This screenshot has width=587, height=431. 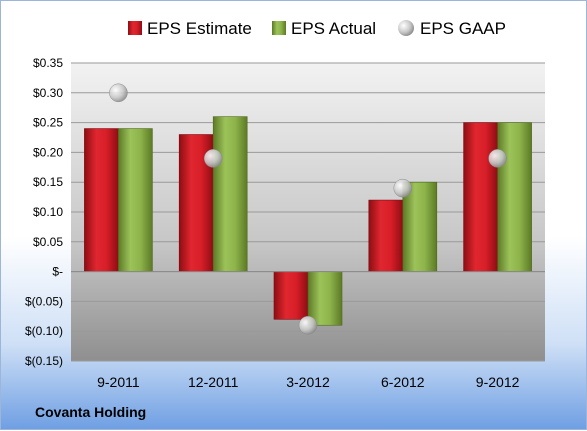 I want to click on y-tick-label: $0.05, so click(x=48, y=242).